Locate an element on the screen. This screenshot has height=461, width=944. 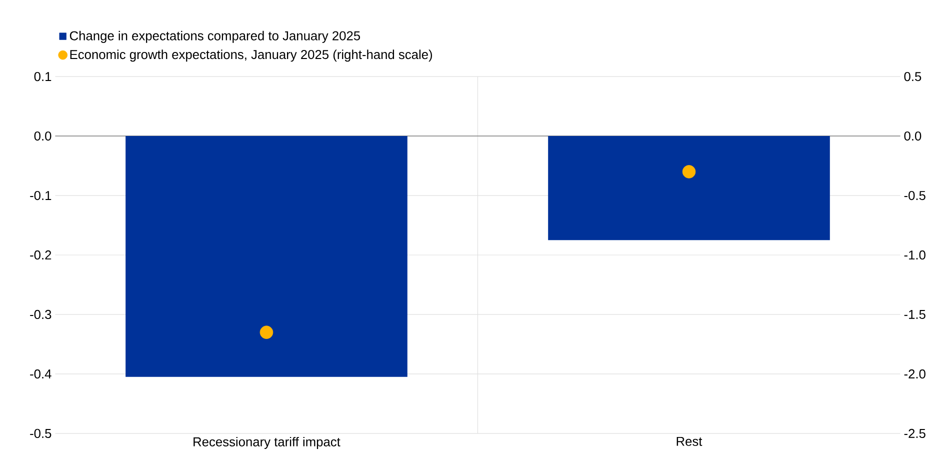
y-tick-label: -0.1 is located at coordinates (41, 195).